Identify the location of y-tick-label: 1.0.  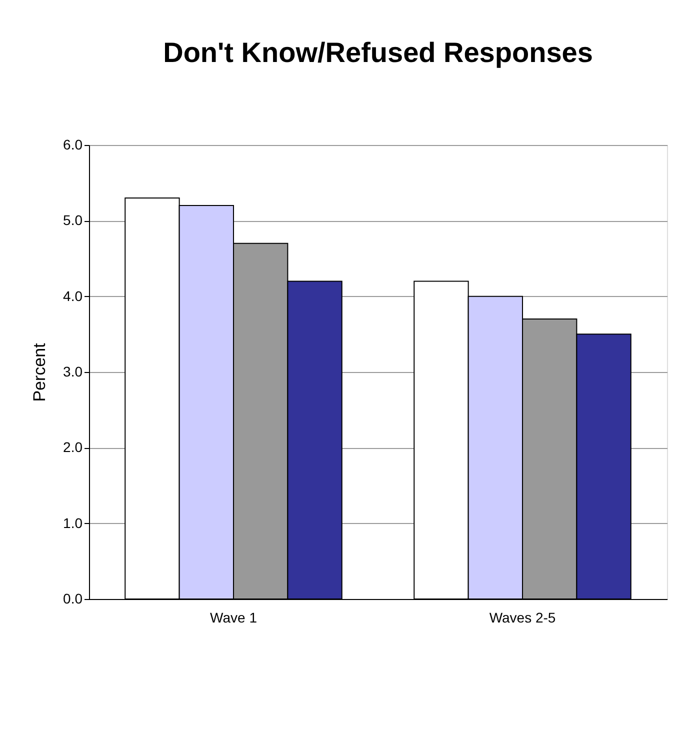
(73, 522).